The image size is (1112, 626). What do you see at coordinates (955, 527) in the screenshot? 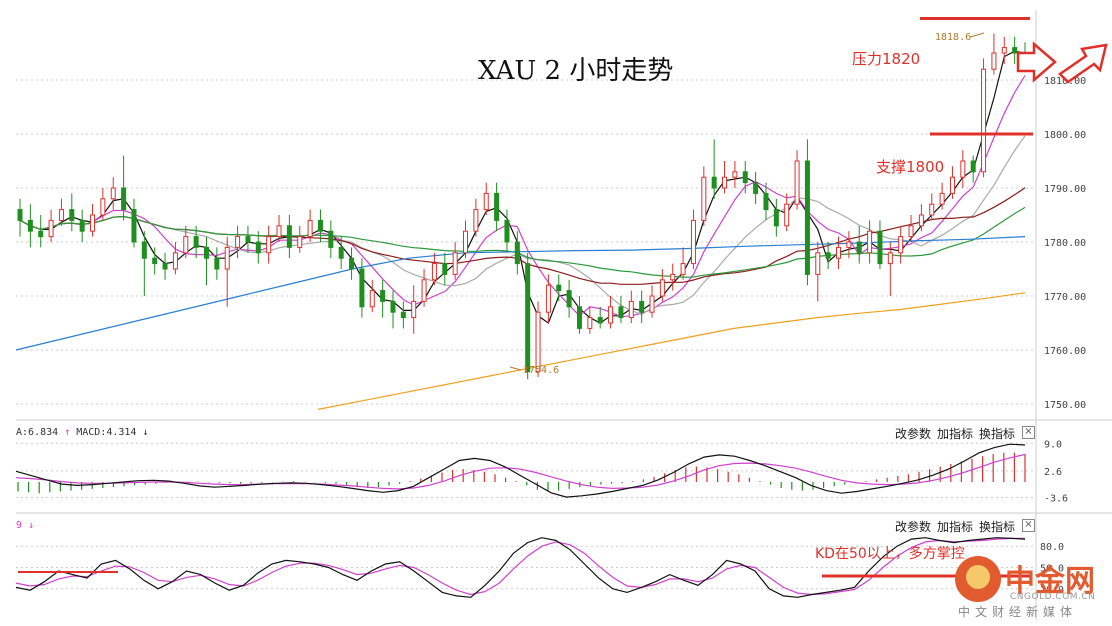
I see `kd-add-indicator-button: 加指标` at bounding box center [955, 527].